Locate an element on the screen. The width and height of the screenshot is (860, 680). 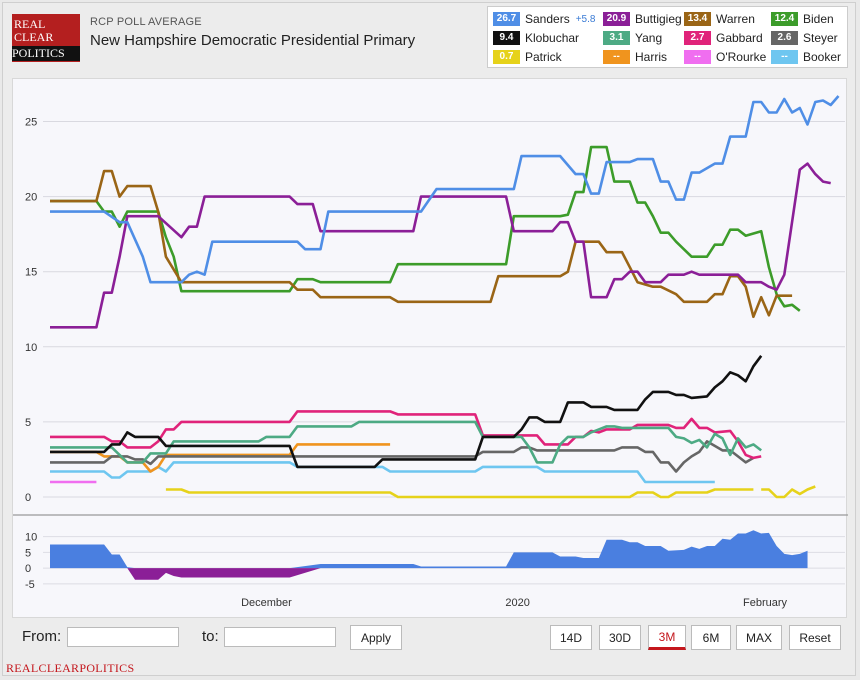
x-tick-label: February is located at coordinates (765, 603).